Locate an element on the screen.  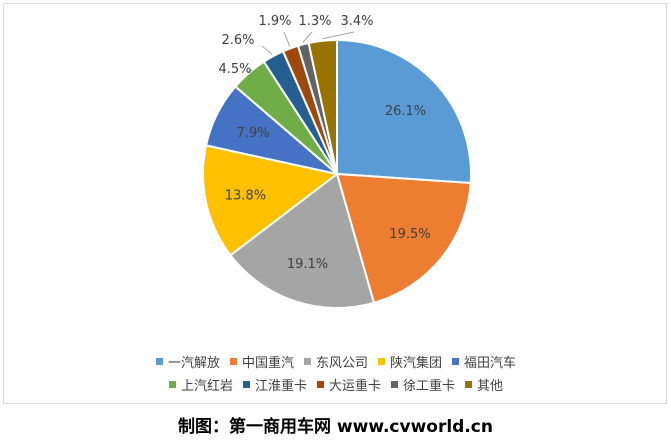
legend-label: 陕汽集团 is located at coordinates (416, 363).